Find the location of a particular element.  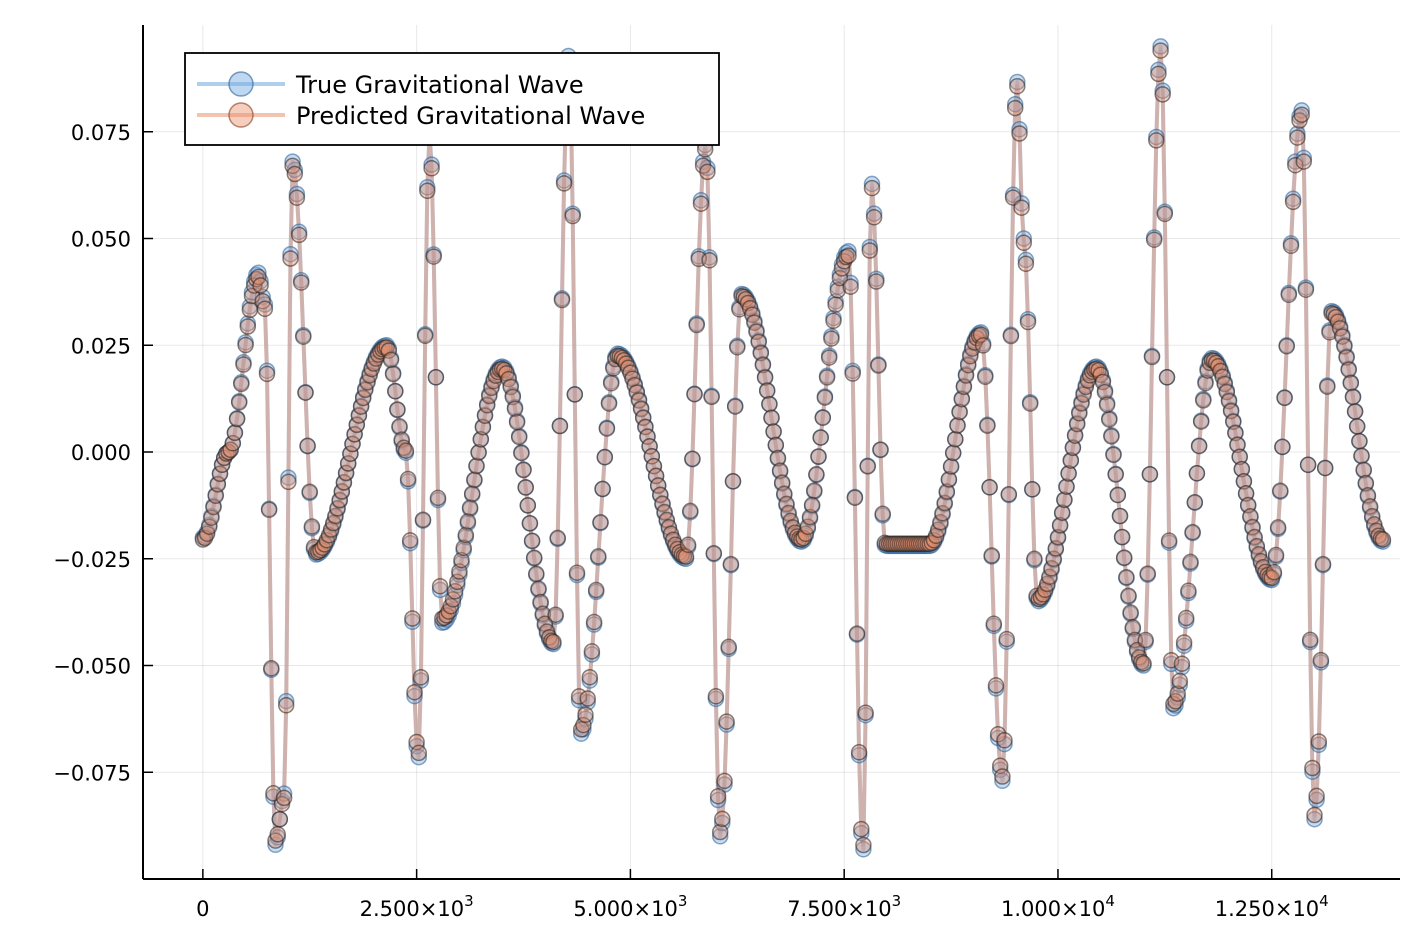

legend-label-predicted: Predicted Gravitational Wave is located at coordinates (470, 116).